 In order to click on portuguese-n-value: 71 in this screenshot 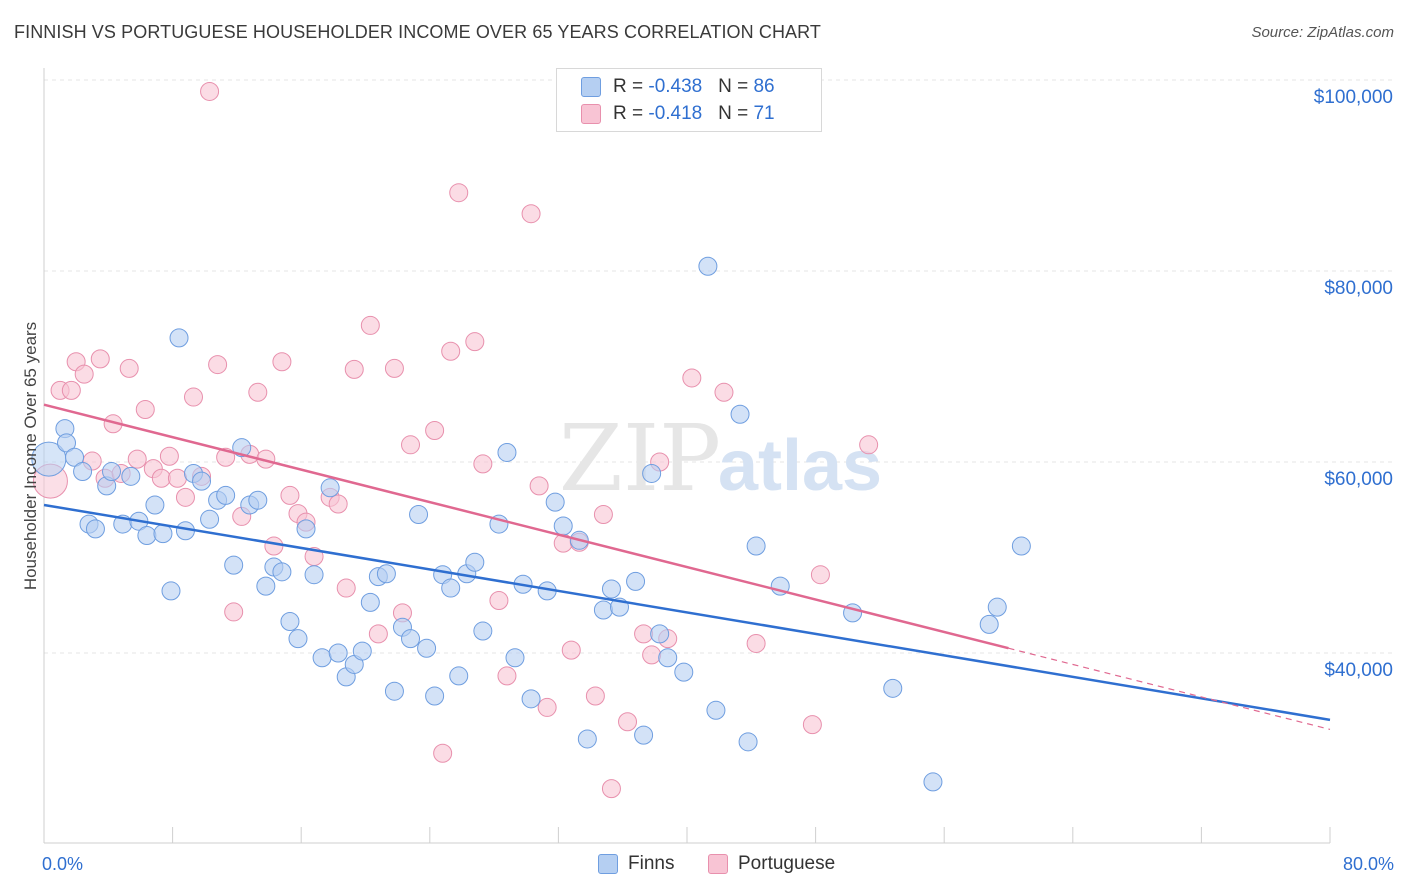, I will do `click(764, 113)`.